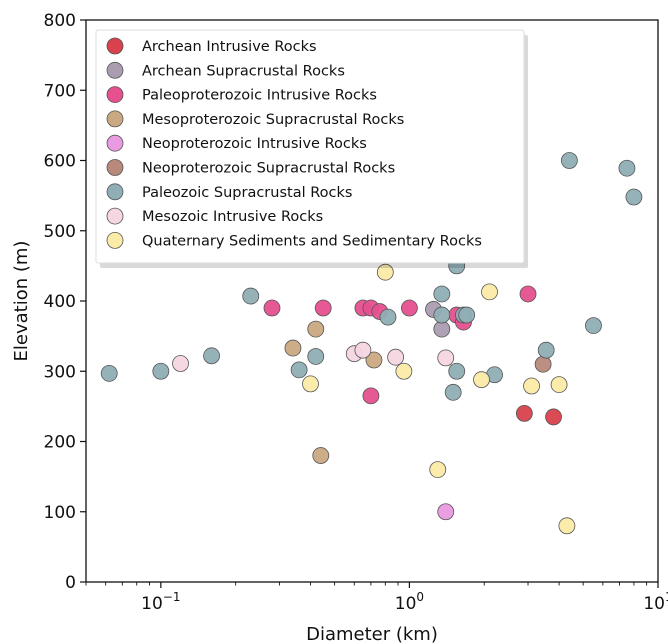 The height and width of the screenshot is (644, 668). Describe the element at coordinates (60, 162) in the screenshot. I see `y-tick-label: 600` at that location.